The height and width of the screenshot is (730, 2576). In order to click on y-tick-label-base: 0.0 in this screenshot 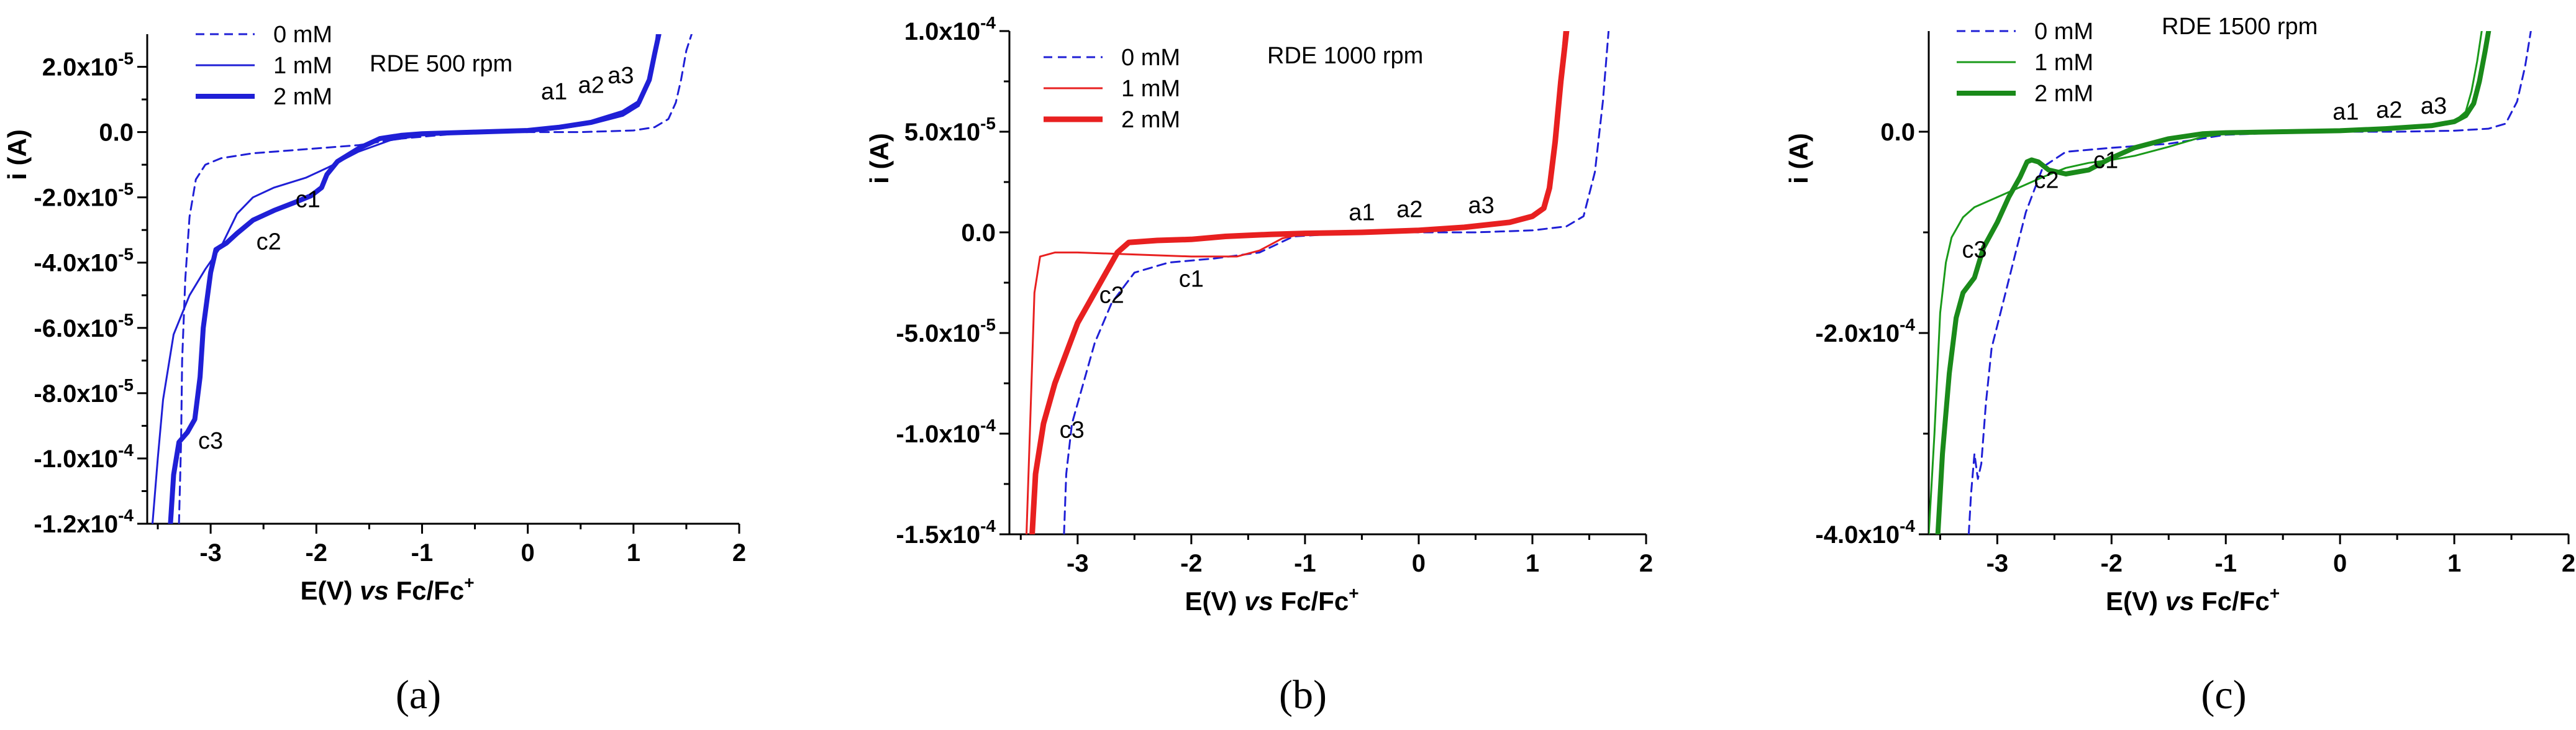, I will do `click(1897, 132)`.